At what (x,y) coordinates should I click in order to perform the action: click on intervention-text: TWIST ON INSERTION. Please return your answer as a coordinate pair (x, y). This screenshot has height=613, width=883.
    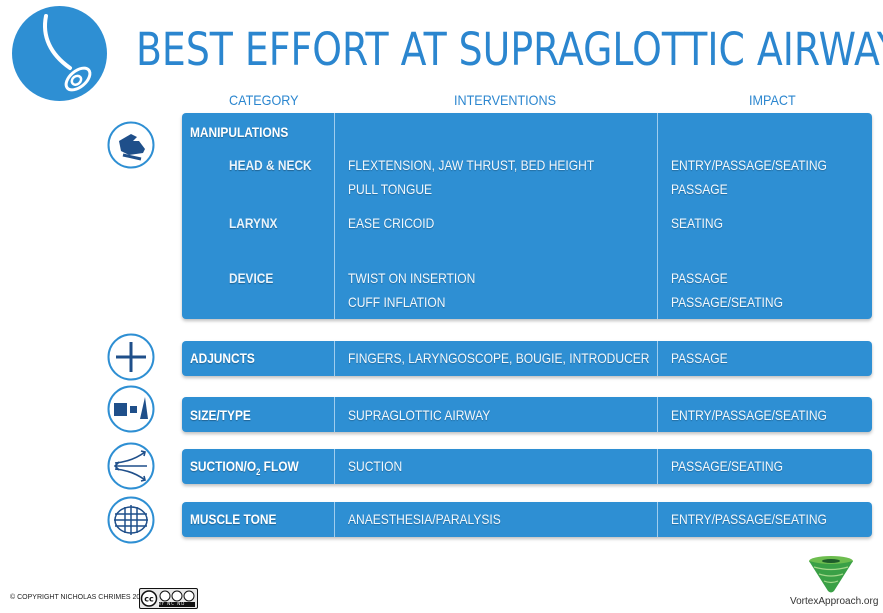
    Looking at the image, I should click on (412, 278).